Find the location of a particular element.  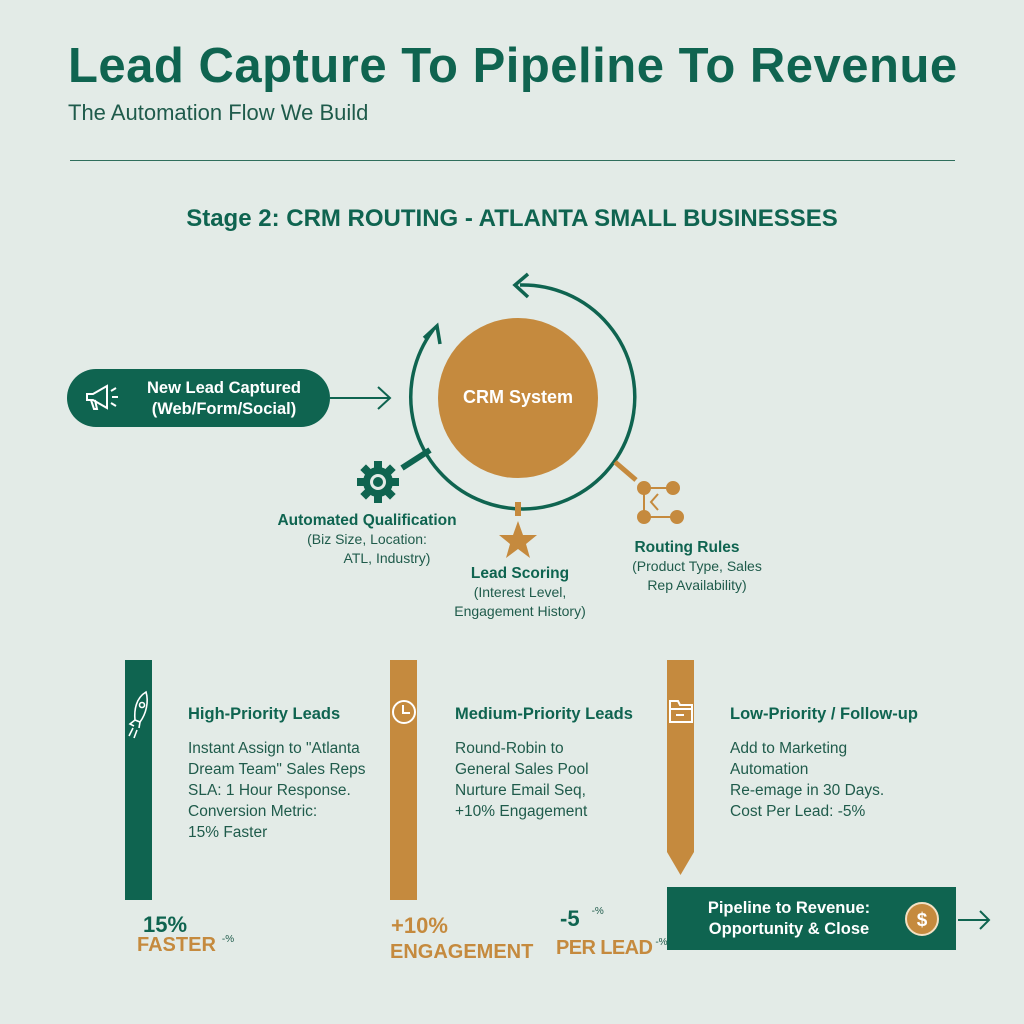

new-lead-node: New Lead Captured (Web/Form/Social) is located at coordinates (198, 398).